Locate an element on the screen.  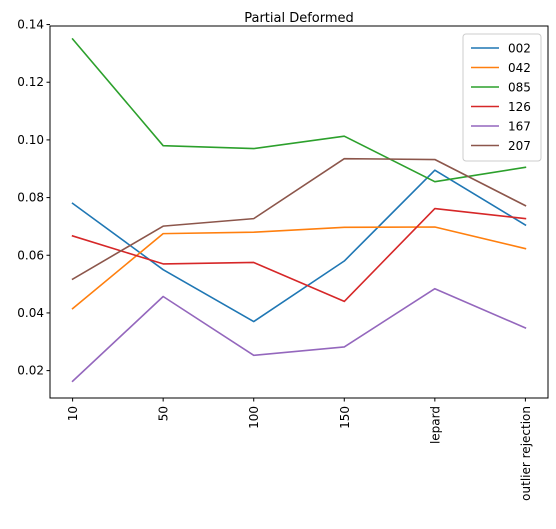
y-tick-label: 0.08 is located at coordinates (30, 198).